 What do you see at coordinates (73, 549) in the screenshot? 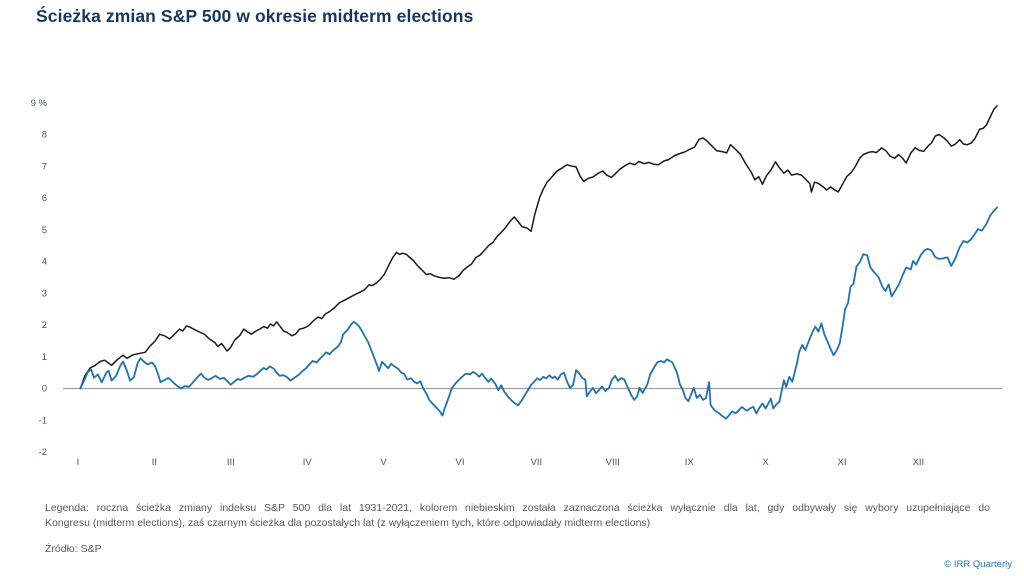
I see `source-text: Źródło: S&P` at bounding box center [73, 549].